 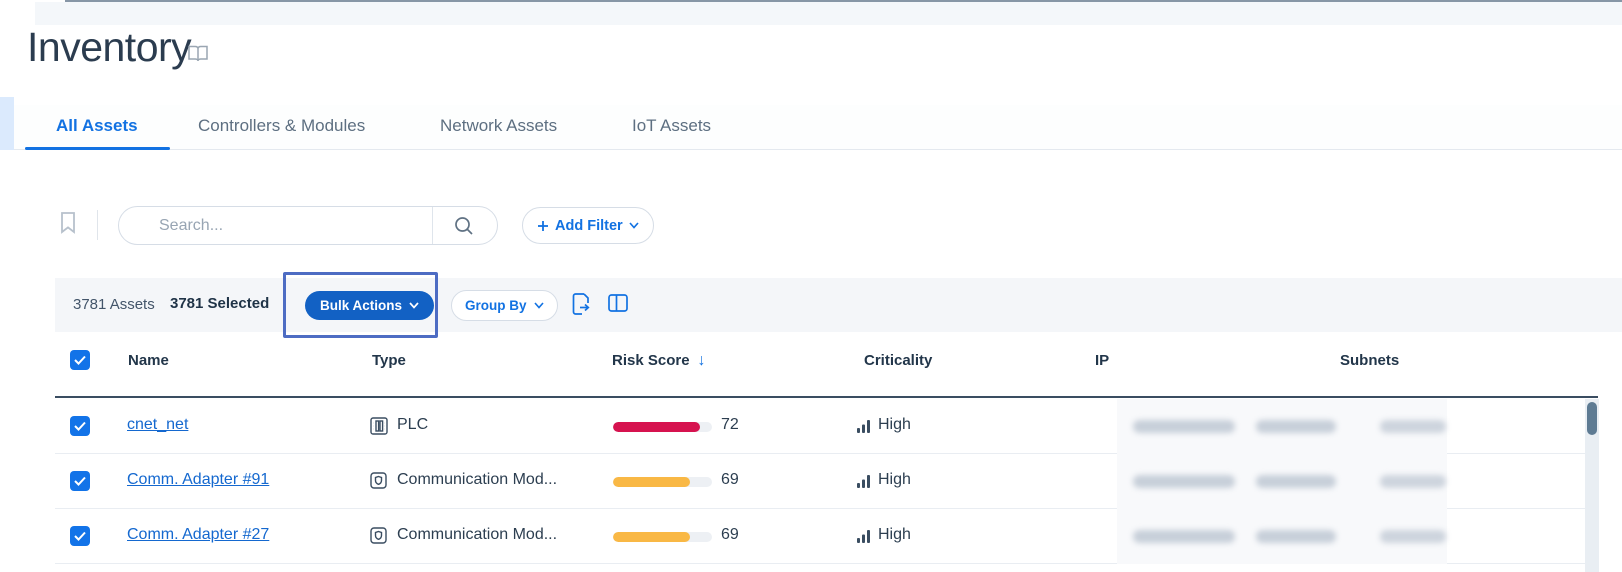 I want to click on sort-descending-icon: ↓, so click(x=701, y=360).